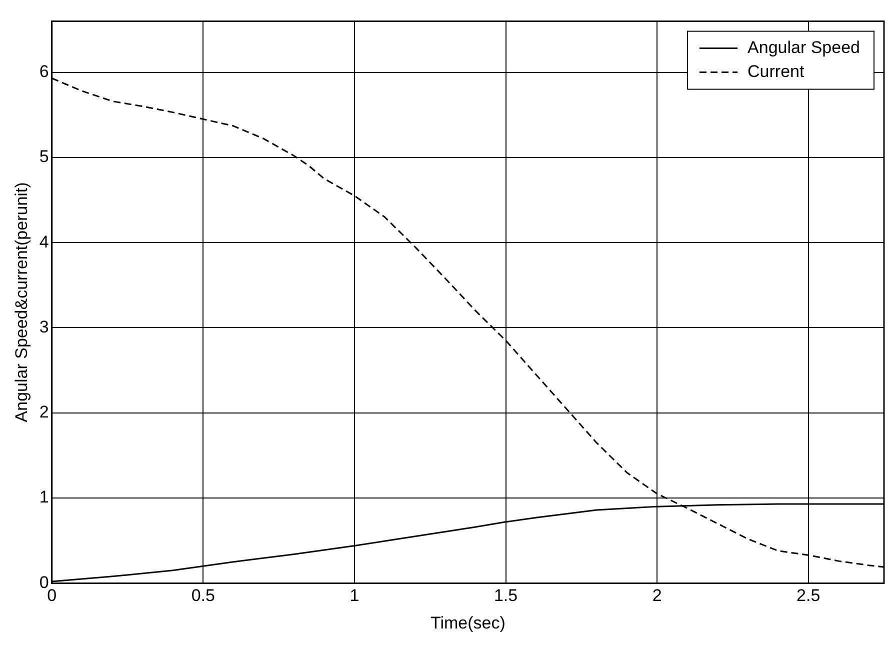 The width and height of the screenshot is (896, 646). I want to click on y-tick-label: 2, so click(44, 412).